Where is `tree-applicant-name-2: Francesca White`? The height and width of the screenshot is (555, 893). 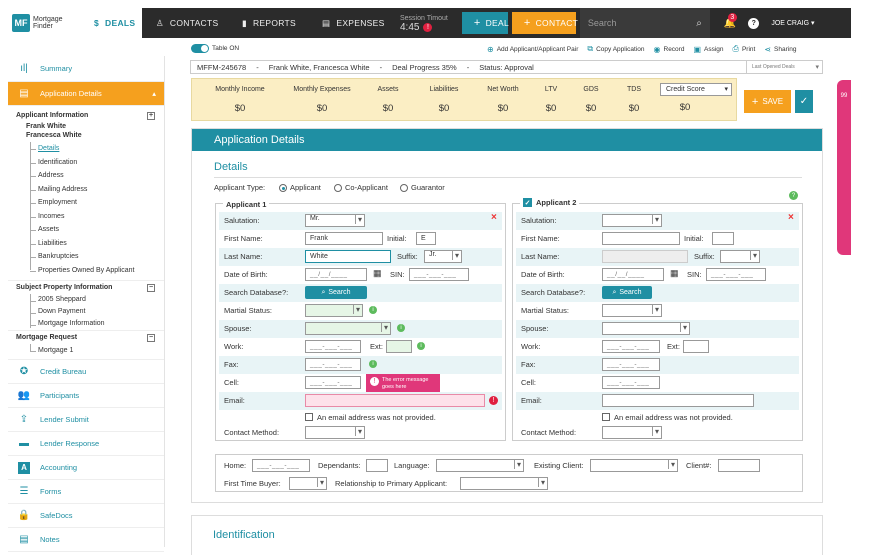 tree-applicant-name-2: Francesca White is located at coordinates (54, 135).